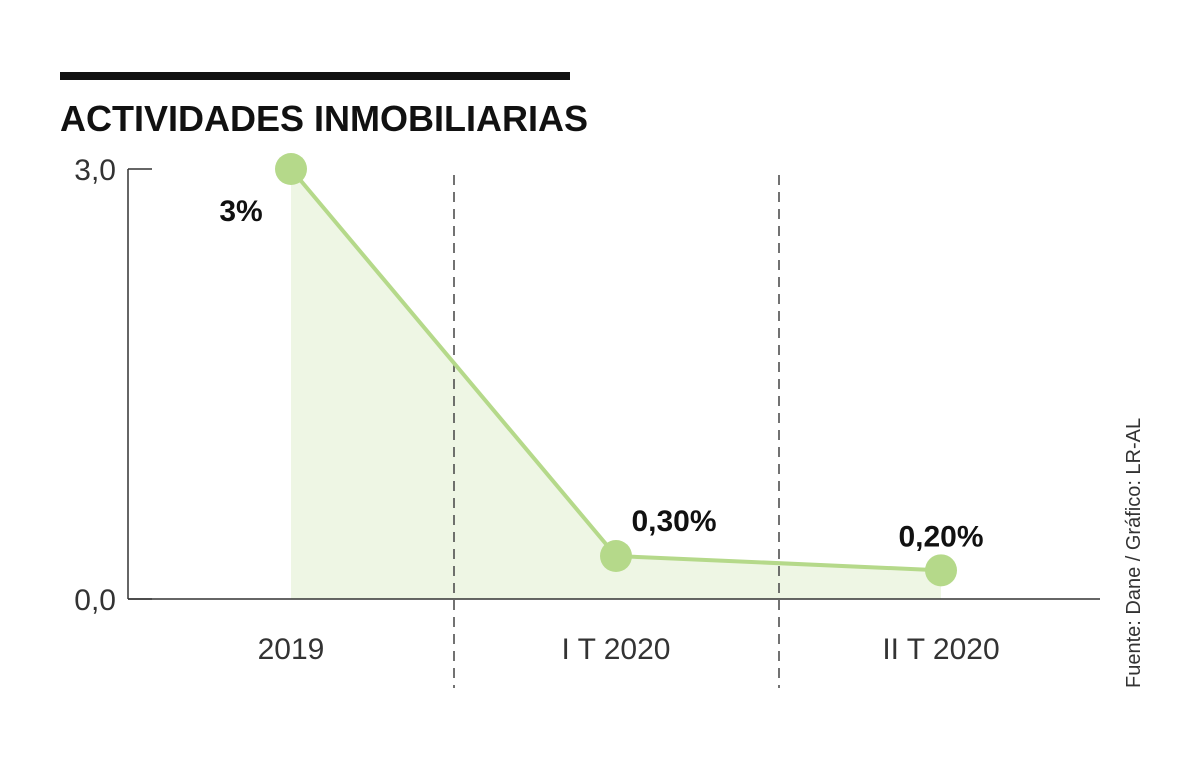  Describe the element at coordinates (240, 211) in the screenshot. I see `data-label-0: 3%` at that location.